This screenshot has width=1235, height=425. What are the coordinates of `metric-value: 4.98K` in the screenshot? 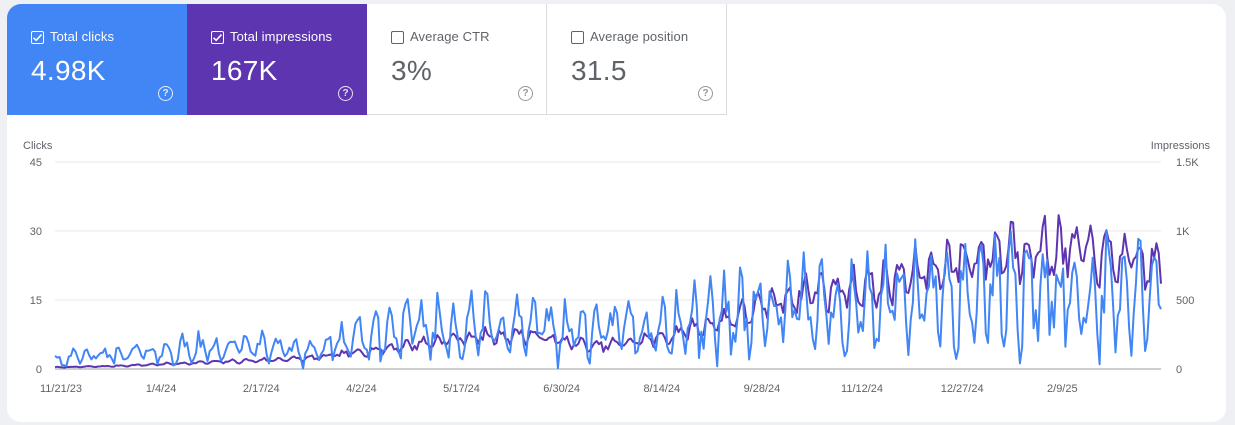 It's located at (68, 70).